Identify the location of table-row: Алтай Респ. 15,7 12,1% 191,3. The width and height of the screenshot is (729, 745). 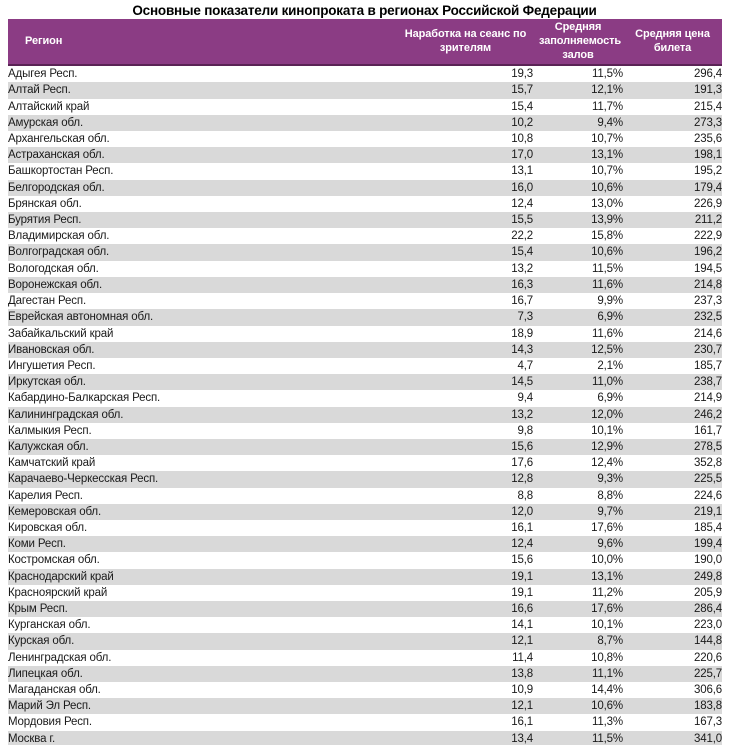
(365, 90).